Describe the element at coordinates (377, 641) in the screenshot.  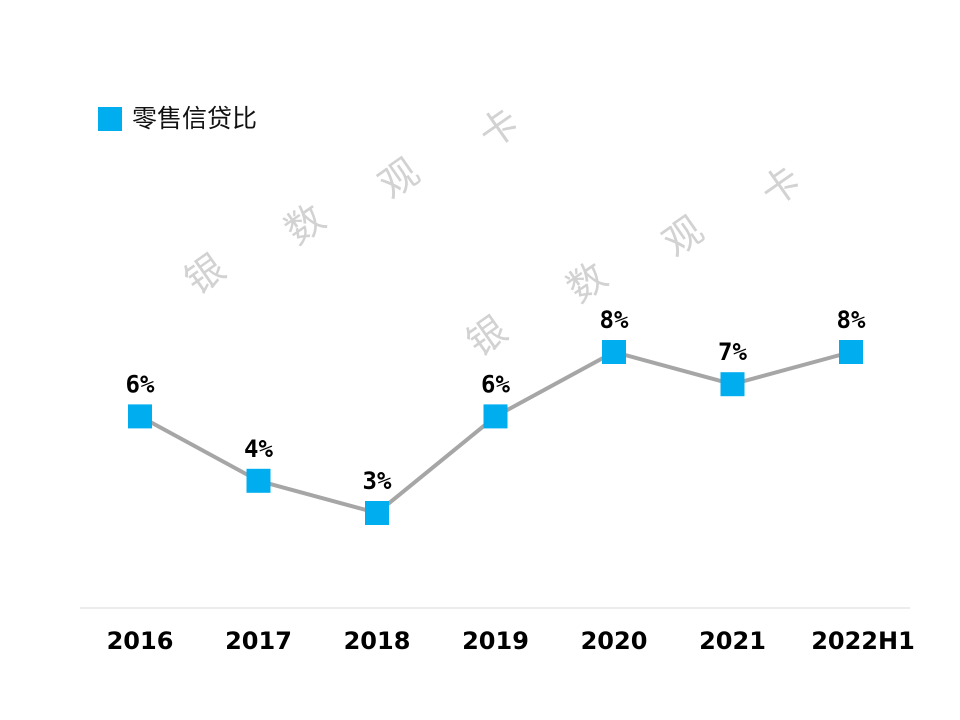
I see `x-tick-label: 2018` at that location.